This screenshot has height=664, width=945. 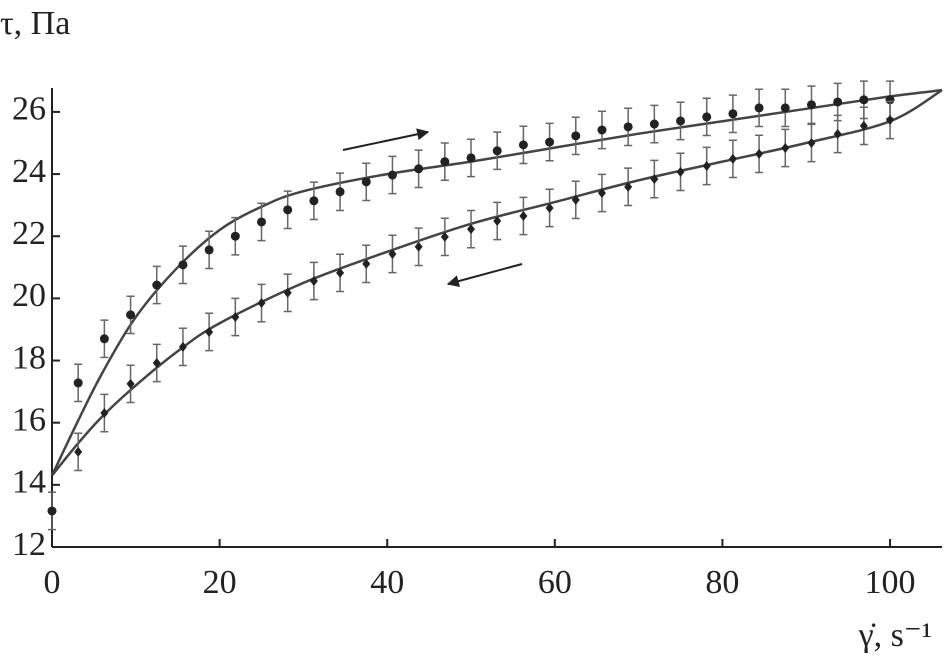 I want to click on x-tick-label: 100, so click(x=890, y=582).